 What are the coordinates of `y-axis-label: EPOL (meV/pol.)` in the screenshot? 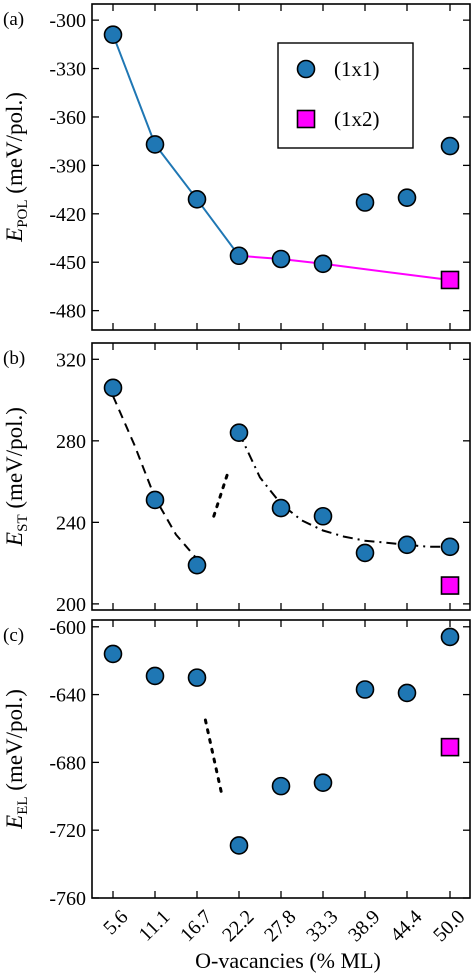 It's located at (16, 167).